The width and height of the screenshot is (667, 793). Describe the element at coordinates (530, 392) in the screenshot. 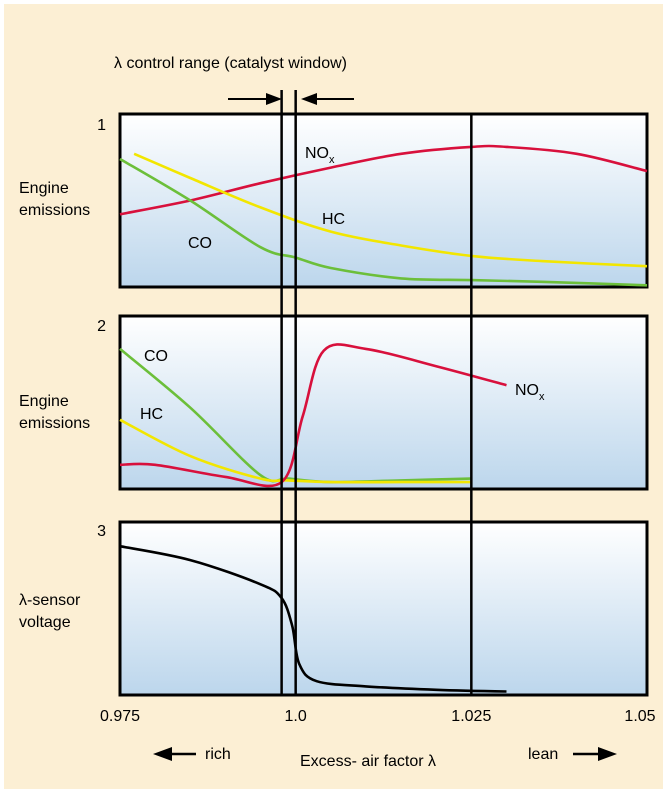

I see `panel-2-nox-label: NOx` at that location.